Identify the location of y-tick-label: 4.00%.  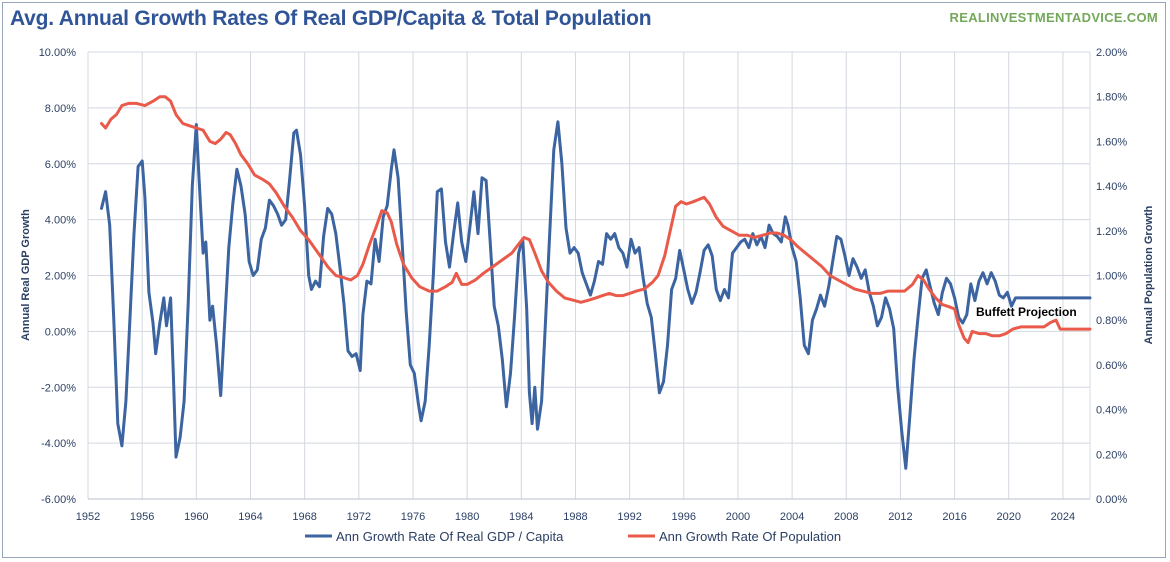
(60, 221).